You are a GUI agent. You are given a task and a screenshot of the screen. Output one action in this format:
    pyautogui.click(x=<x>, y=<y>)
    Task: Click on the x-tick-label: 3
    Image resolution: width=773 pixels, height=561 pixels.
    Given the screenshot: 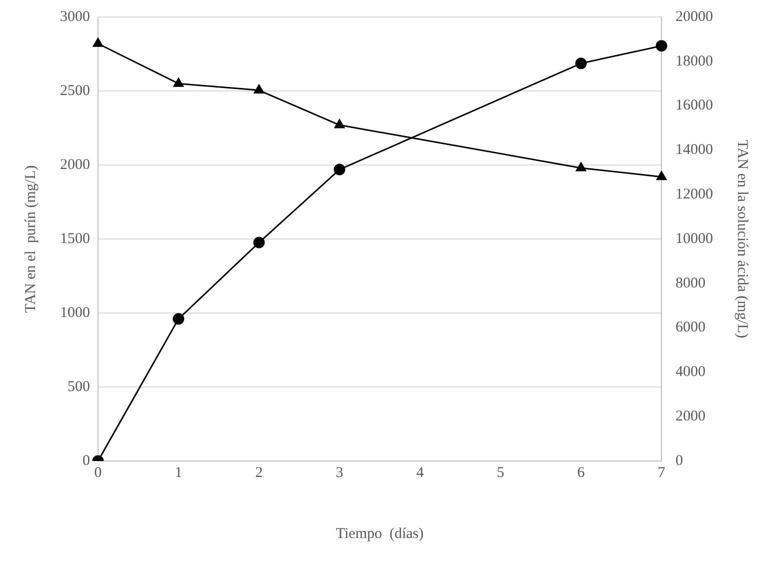 What is the action you would take?
    pyautogui.click(x=340, y=472)
    